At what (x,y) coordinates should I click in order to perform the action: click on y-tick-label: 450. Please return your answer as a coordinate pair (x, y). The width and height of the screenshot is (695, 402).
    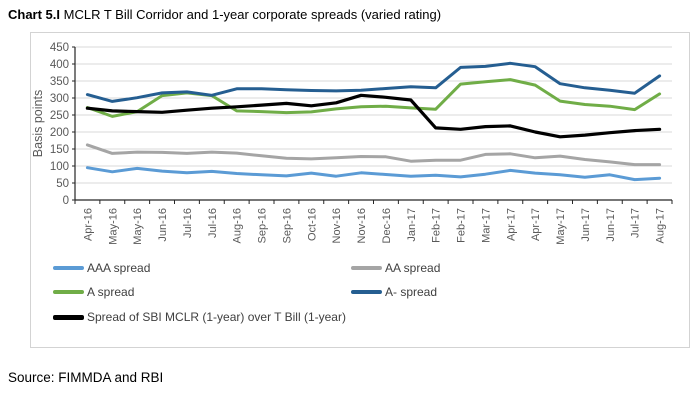
    Looking at the image, I should click on (59, 48).